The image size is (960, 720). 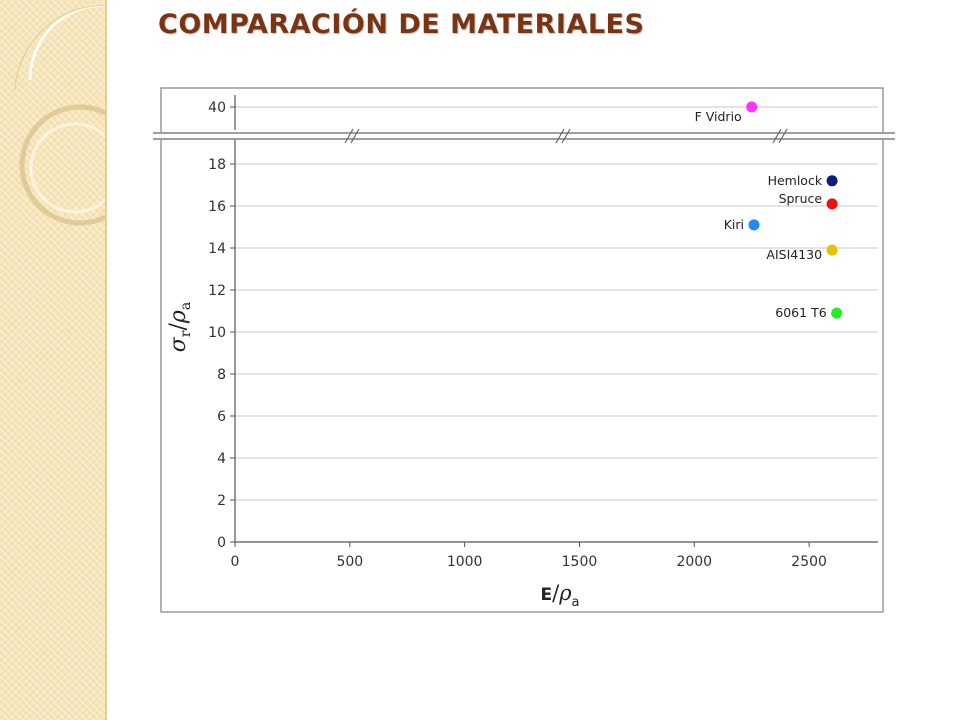 What do you see at coordinates (217, 291) in the screenshot?
I see `y-tick-label: 12` at bounding box center [217, 291].